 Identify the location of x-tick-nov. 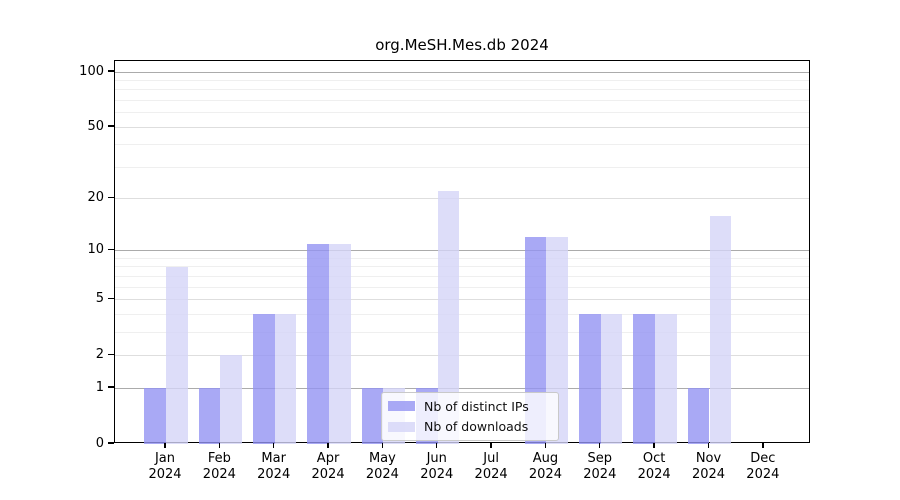
(708, 445).